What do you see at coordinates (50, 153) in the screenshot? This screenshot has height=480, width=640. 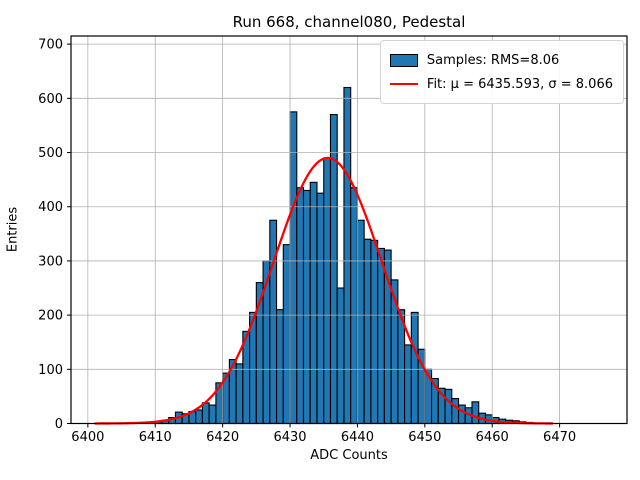 I see `y-tick-label: 500` at bounding box center [50, 153].